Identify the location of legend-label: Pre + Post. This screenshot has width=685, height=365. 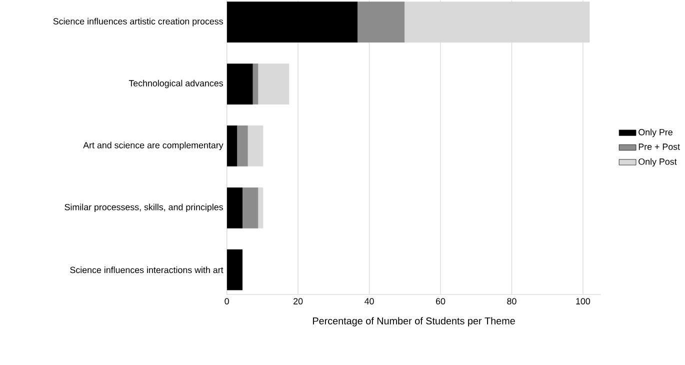
(659, 147).